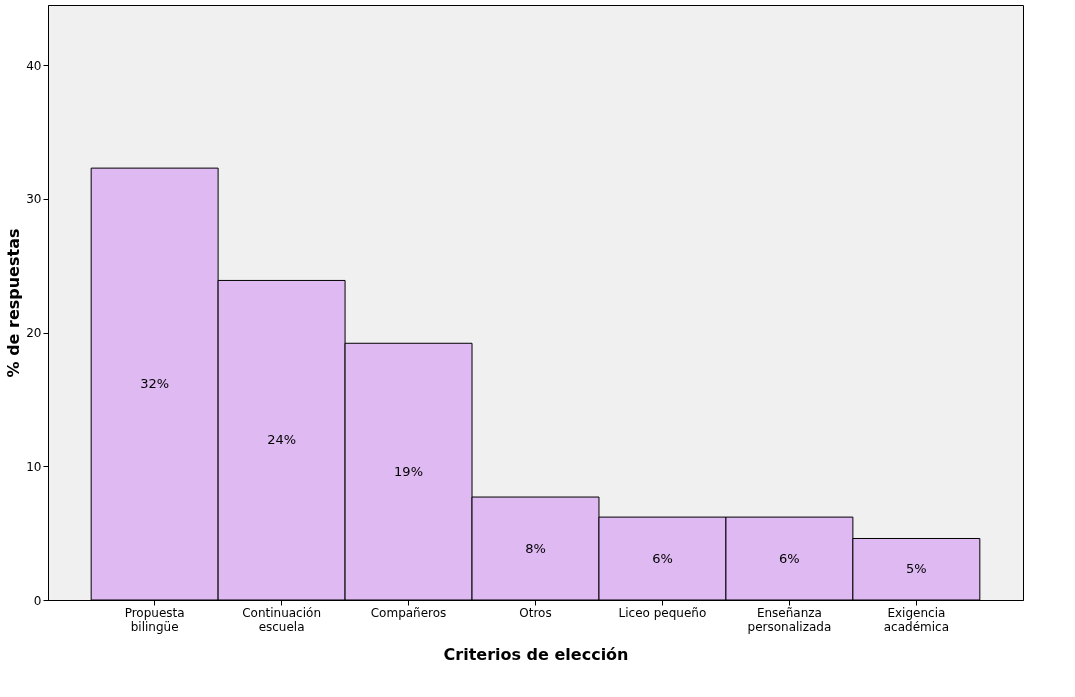  I want to click on x-tick-label: Otros, so click(535, 612).